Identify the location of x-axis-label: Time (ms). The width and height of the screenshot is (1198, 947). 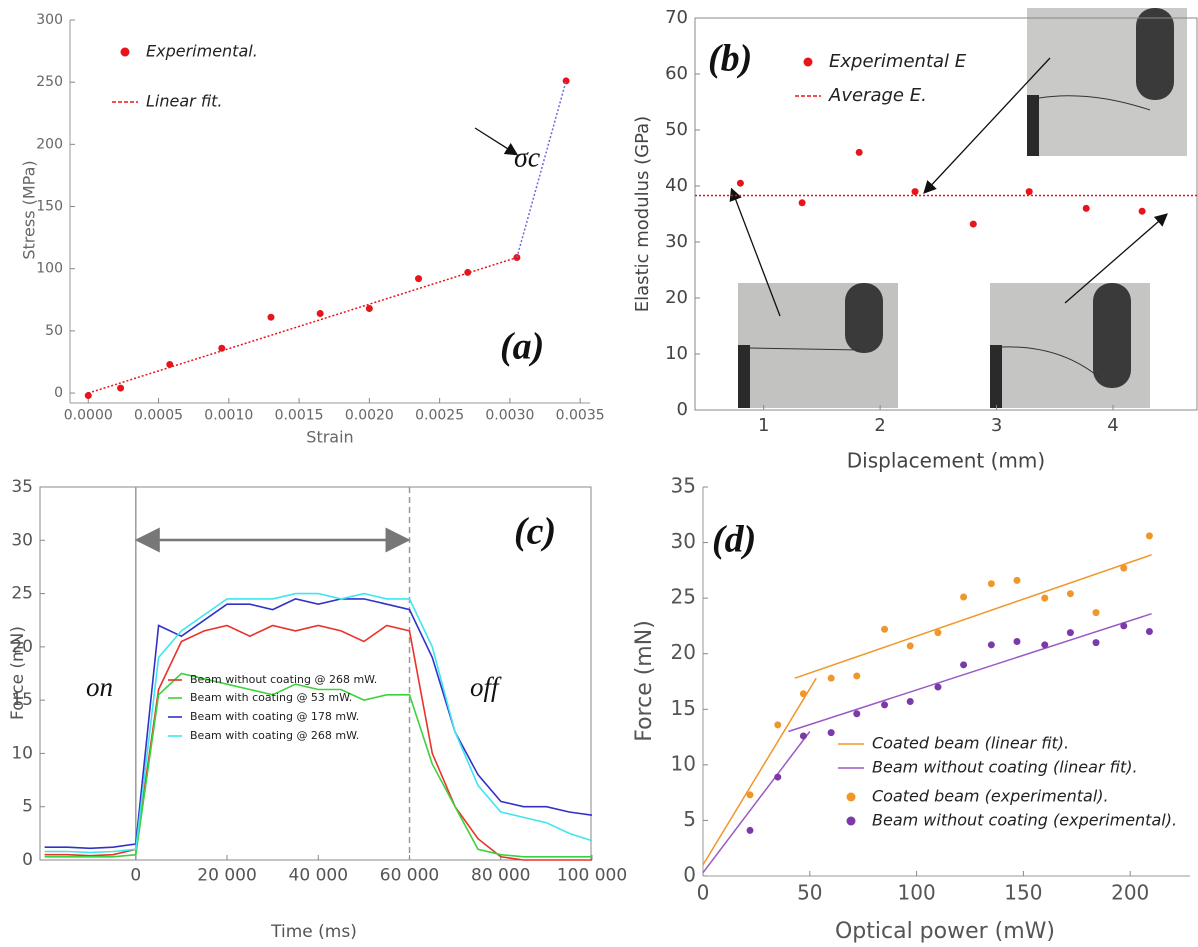
(313, 932).